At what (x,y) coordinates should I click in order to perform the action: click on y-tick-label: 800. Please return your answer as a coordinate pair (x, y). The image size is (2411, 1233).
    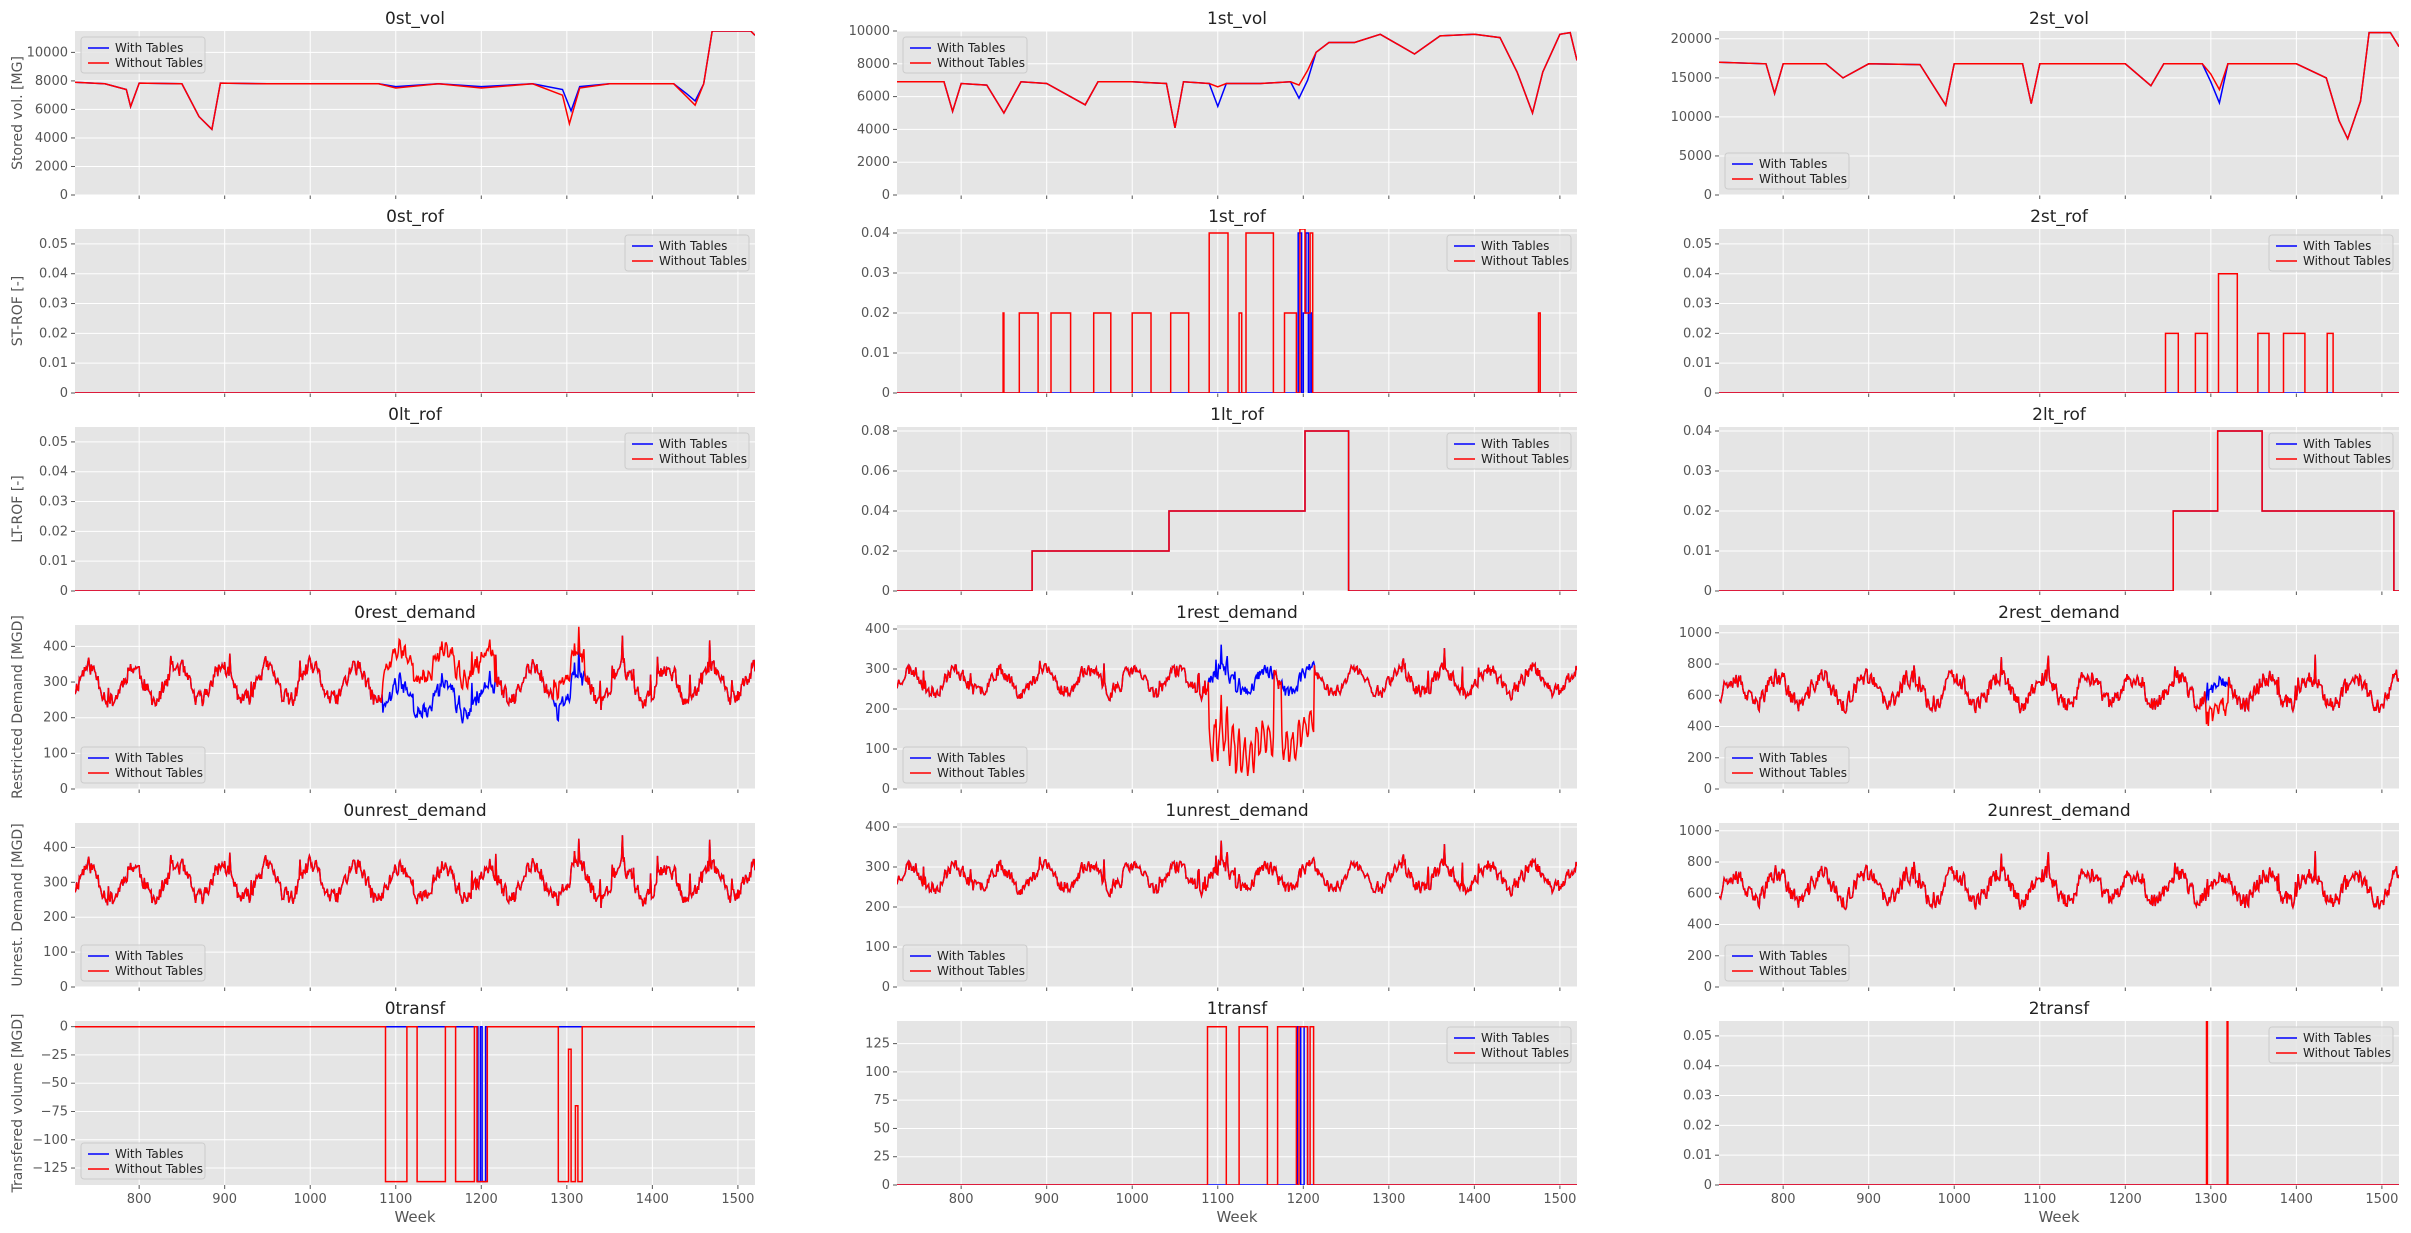
    Looking at the image, I should click on (1699, 862).